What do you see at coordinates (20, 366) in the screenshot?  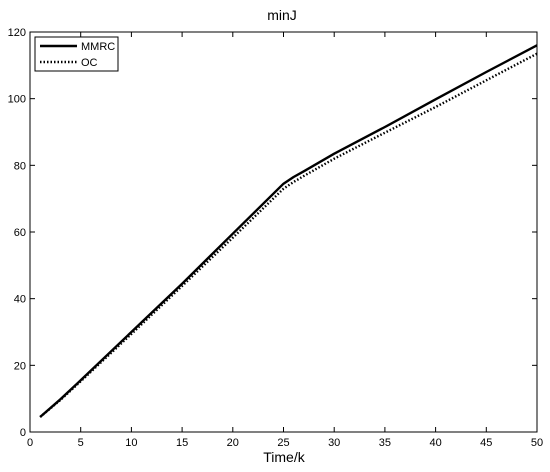 I see `y-tick-label: 20` at bounding box center [20, 366].